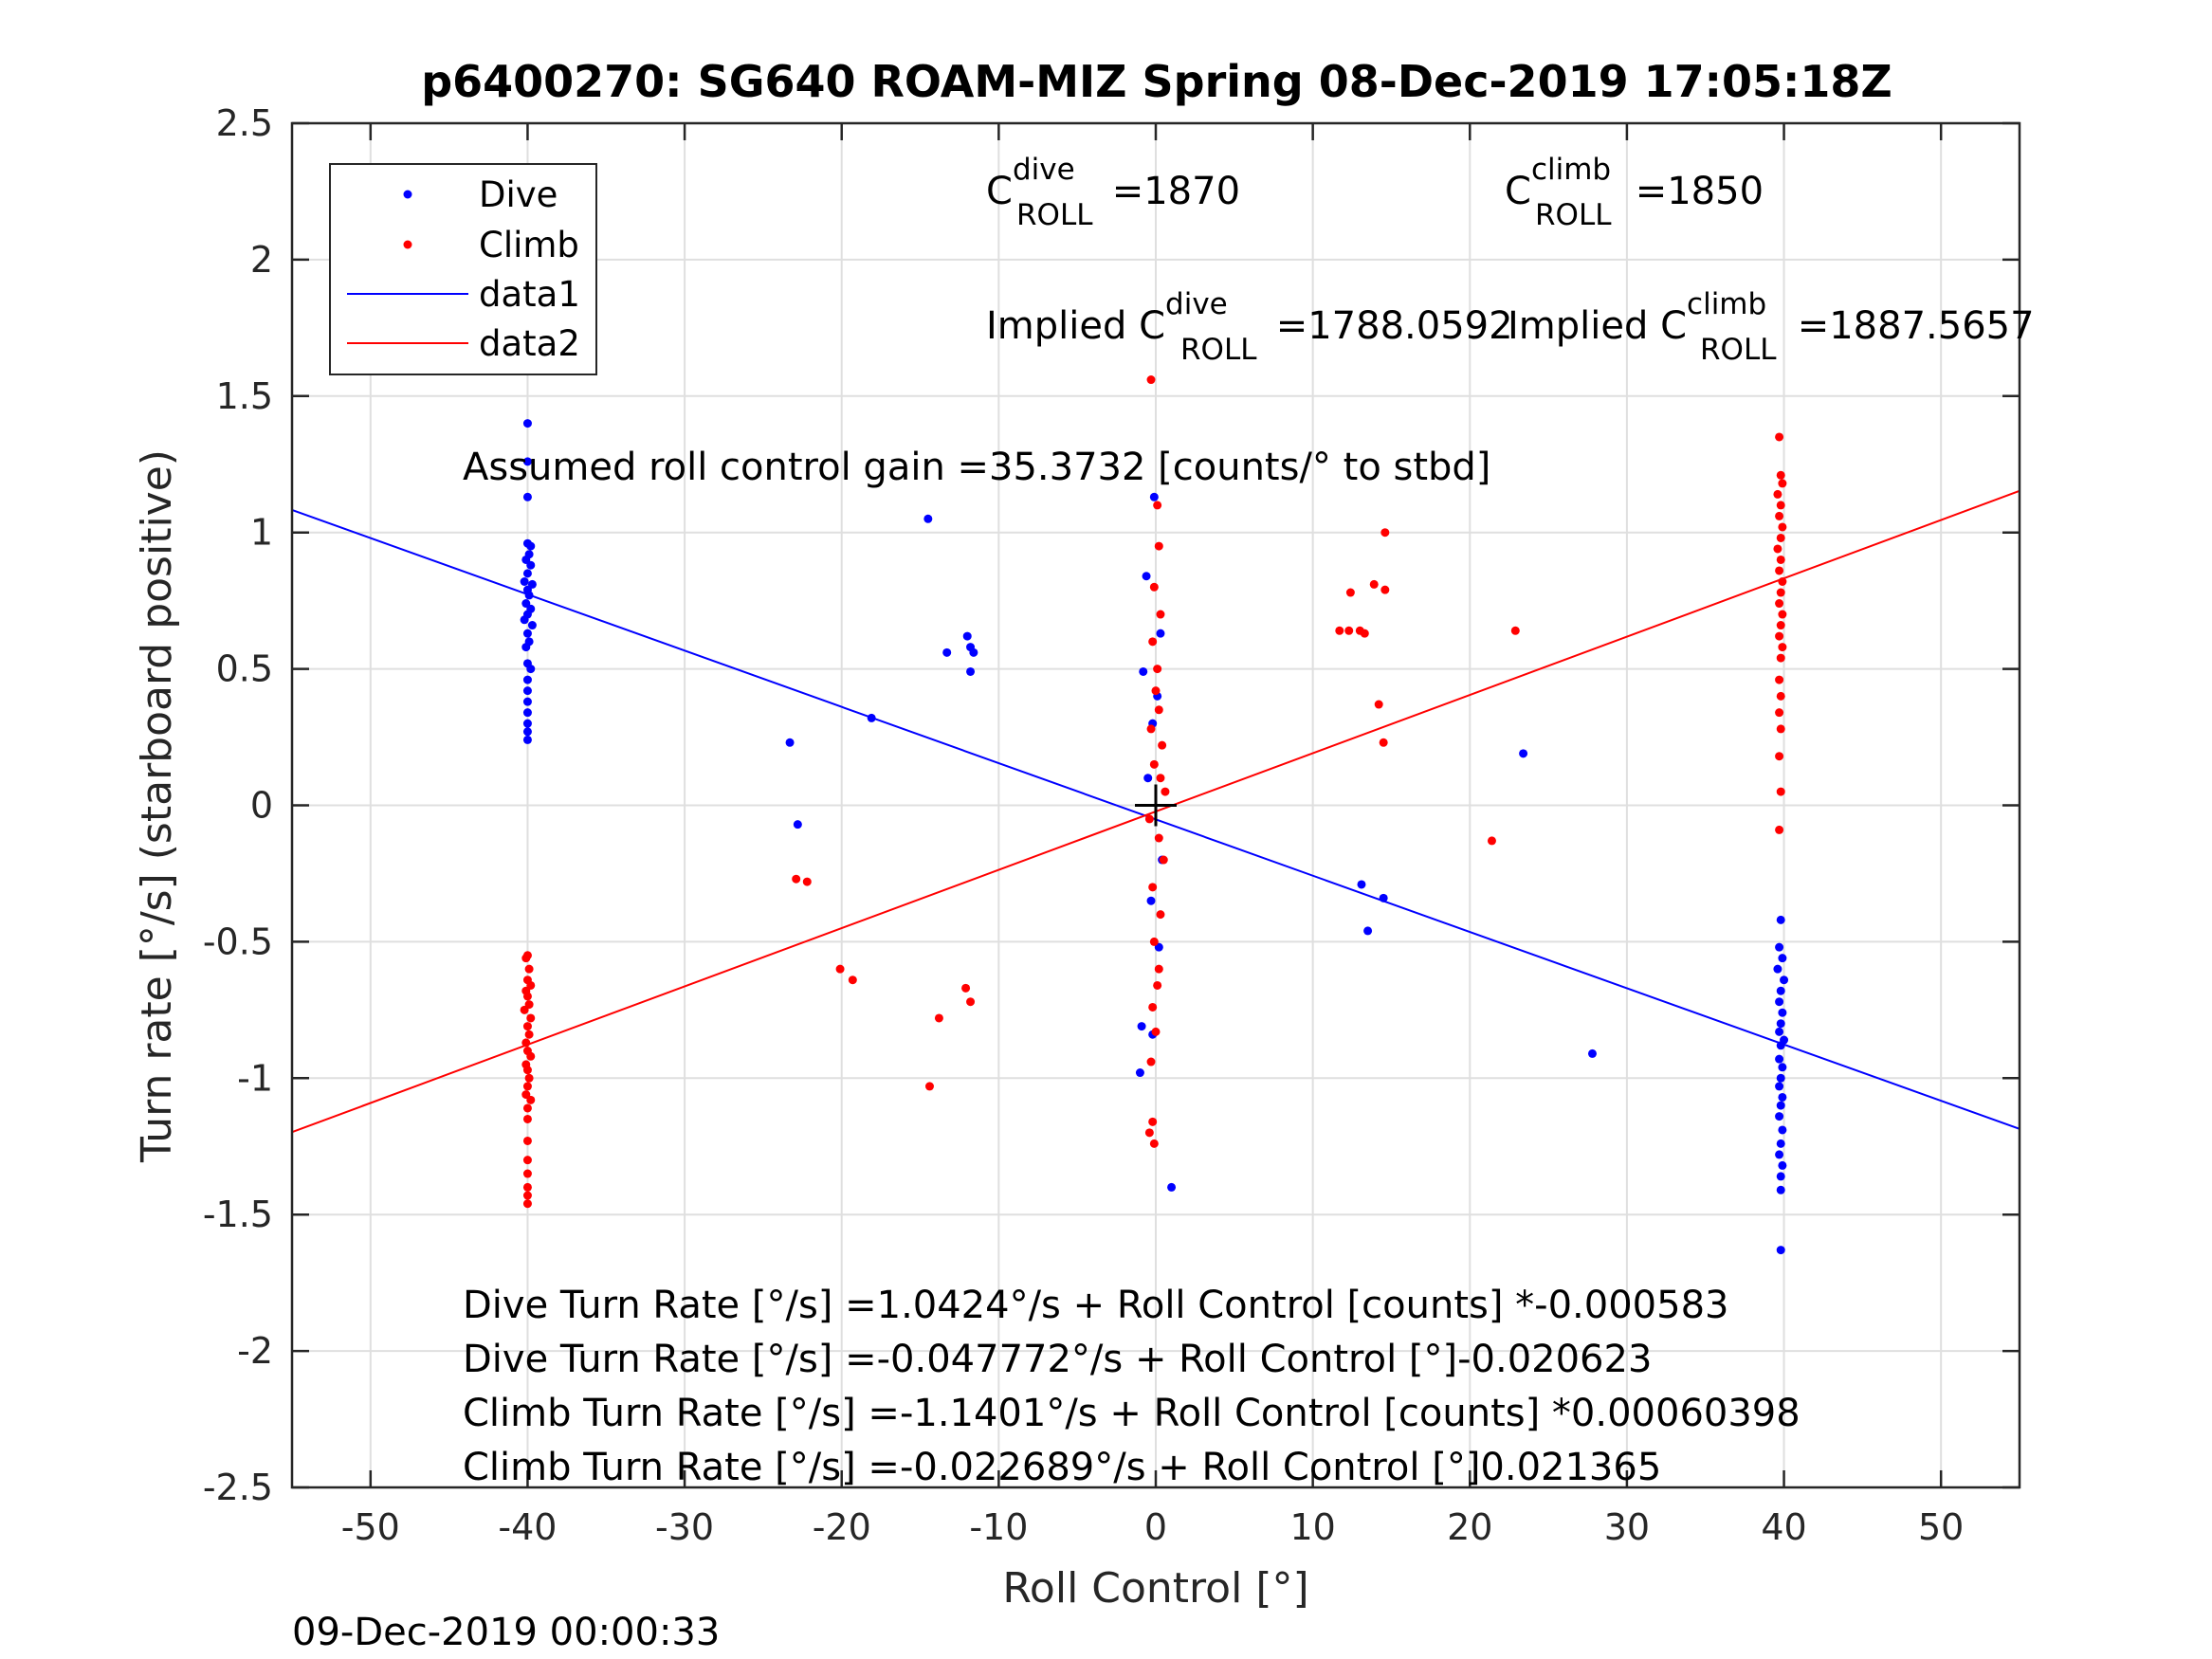  What do you see at coordinates (1573, 215) in the screenshot?
I see `c-roll-climb-sub: ROLL` at bounding box center [1573, 215].